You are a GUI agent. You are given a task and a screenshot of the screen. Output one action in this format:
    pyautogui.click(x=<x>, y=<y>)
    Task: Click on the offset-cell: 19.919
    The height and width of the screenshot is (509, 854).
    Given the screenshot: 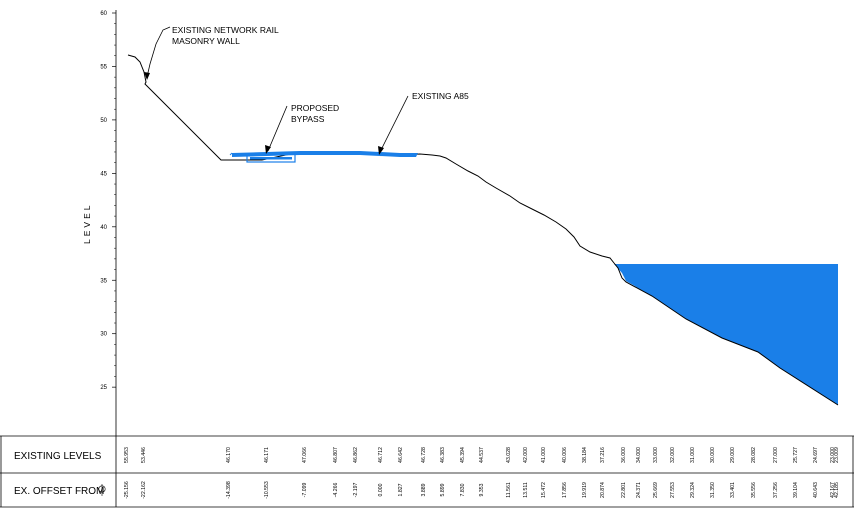 What is the action you would take?
    pyautogui.click(x=585, y=490)
    